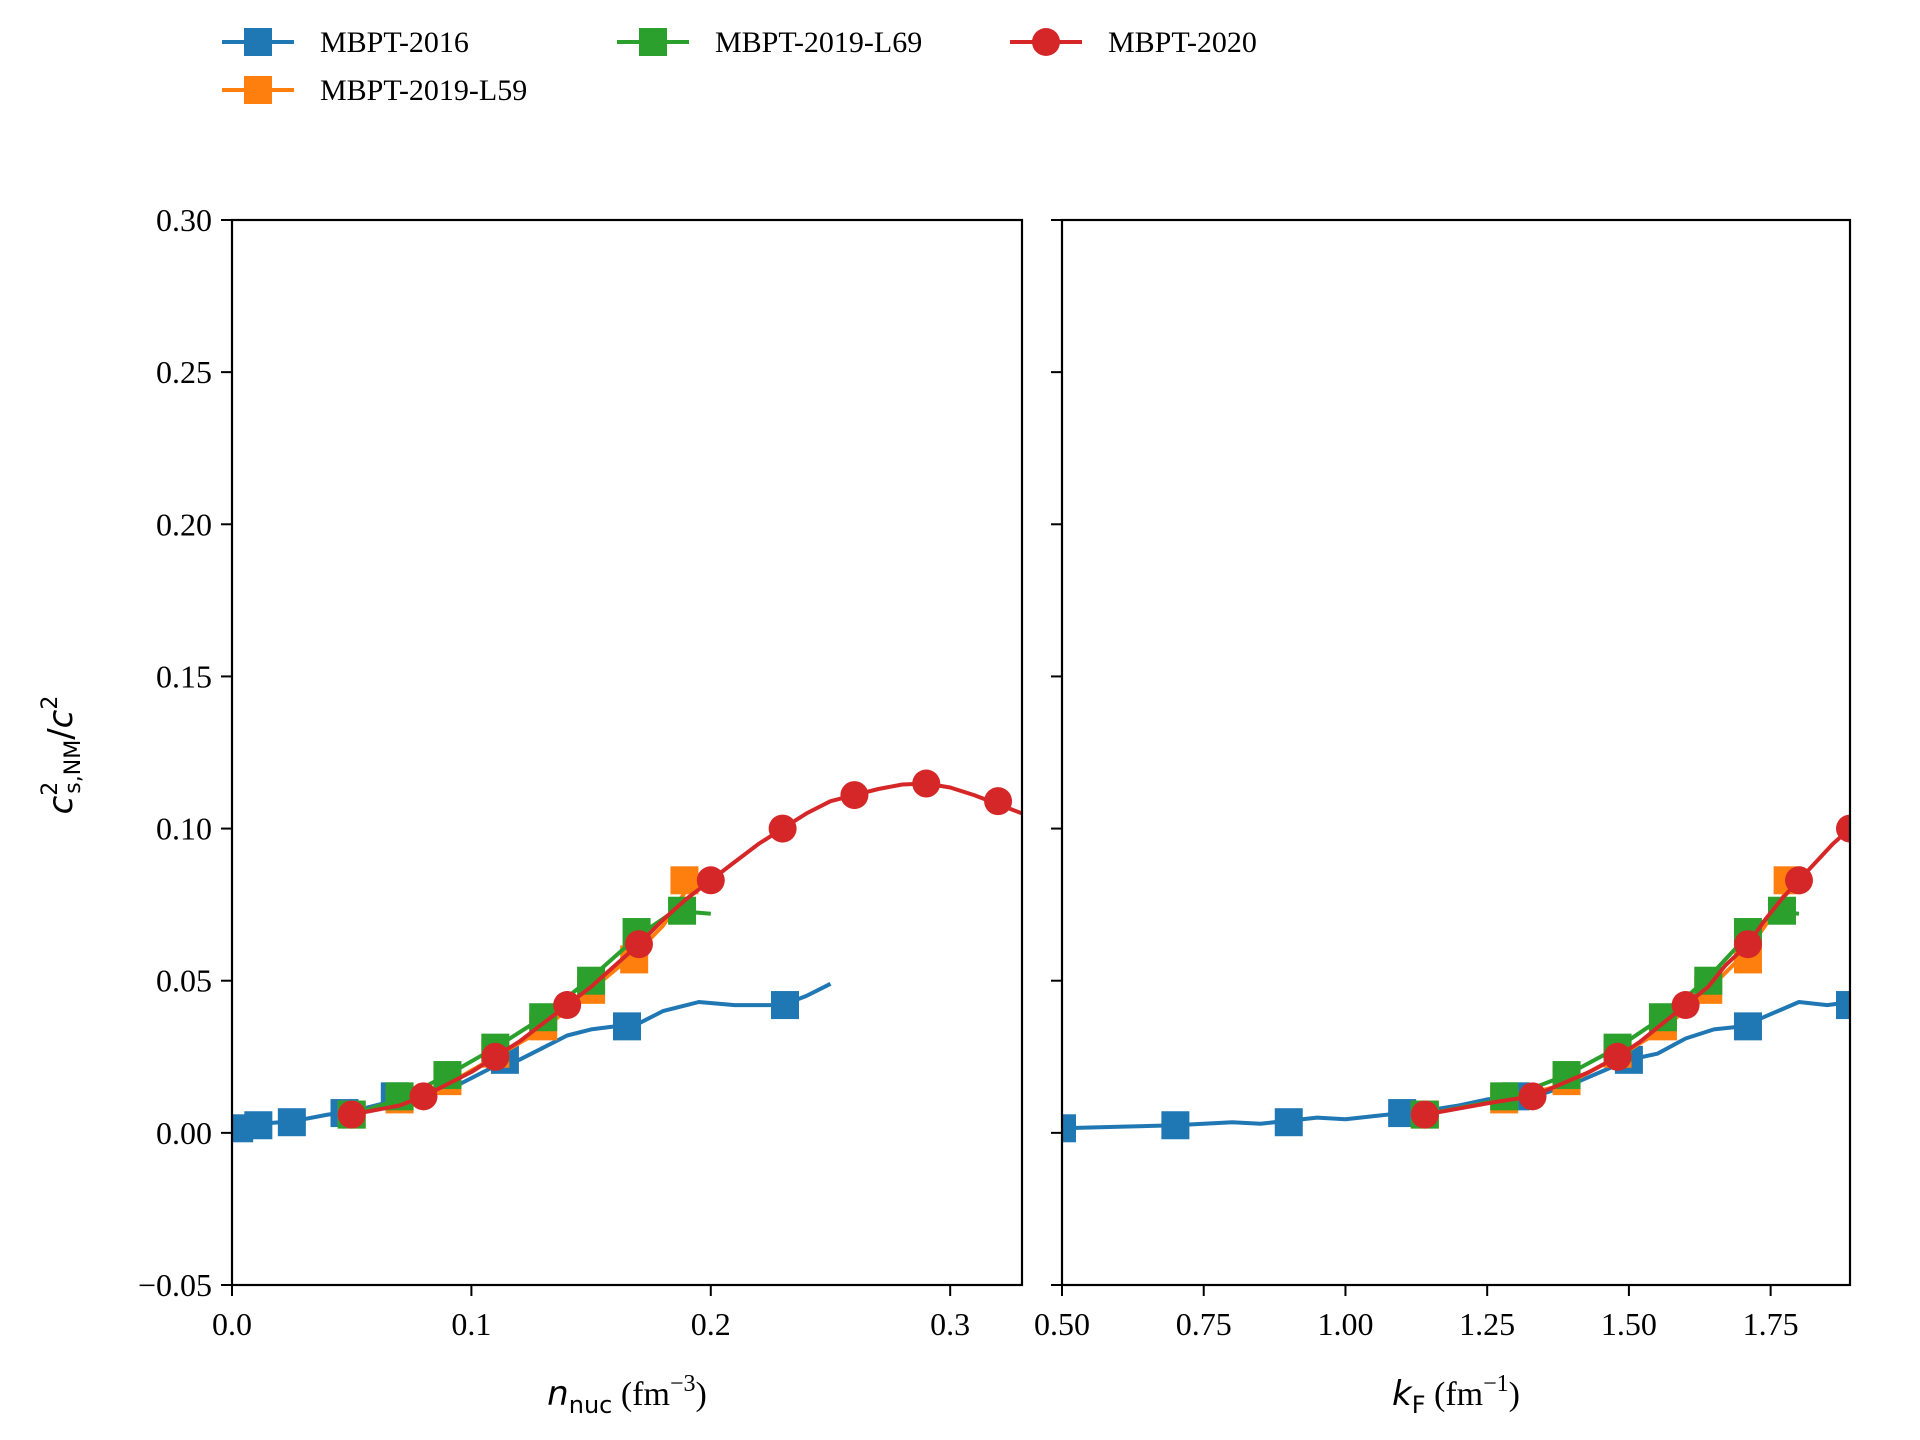  Describe the element at coordinates (394, 42) in the screenshot. I see `legend-label: MBPT-2016` at that location.